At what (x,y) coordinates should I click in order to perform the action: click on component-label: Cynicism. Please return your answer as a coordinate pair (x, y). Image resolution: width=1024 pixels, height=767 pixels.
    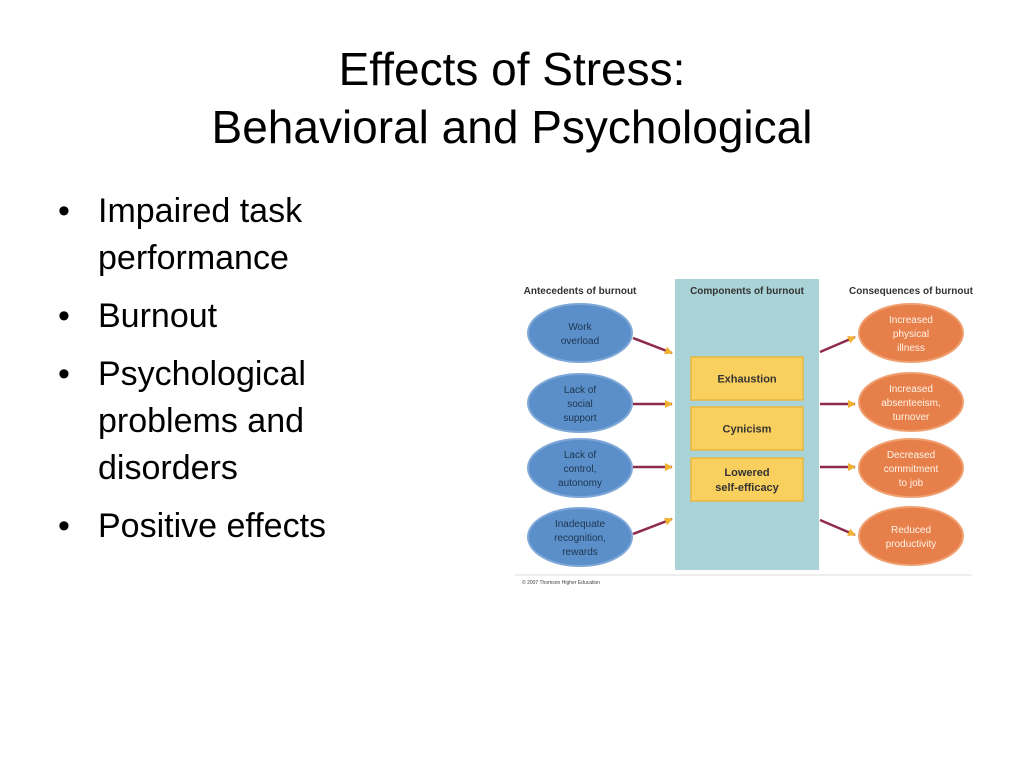
    Looking at the image, I should click on (747, 430).